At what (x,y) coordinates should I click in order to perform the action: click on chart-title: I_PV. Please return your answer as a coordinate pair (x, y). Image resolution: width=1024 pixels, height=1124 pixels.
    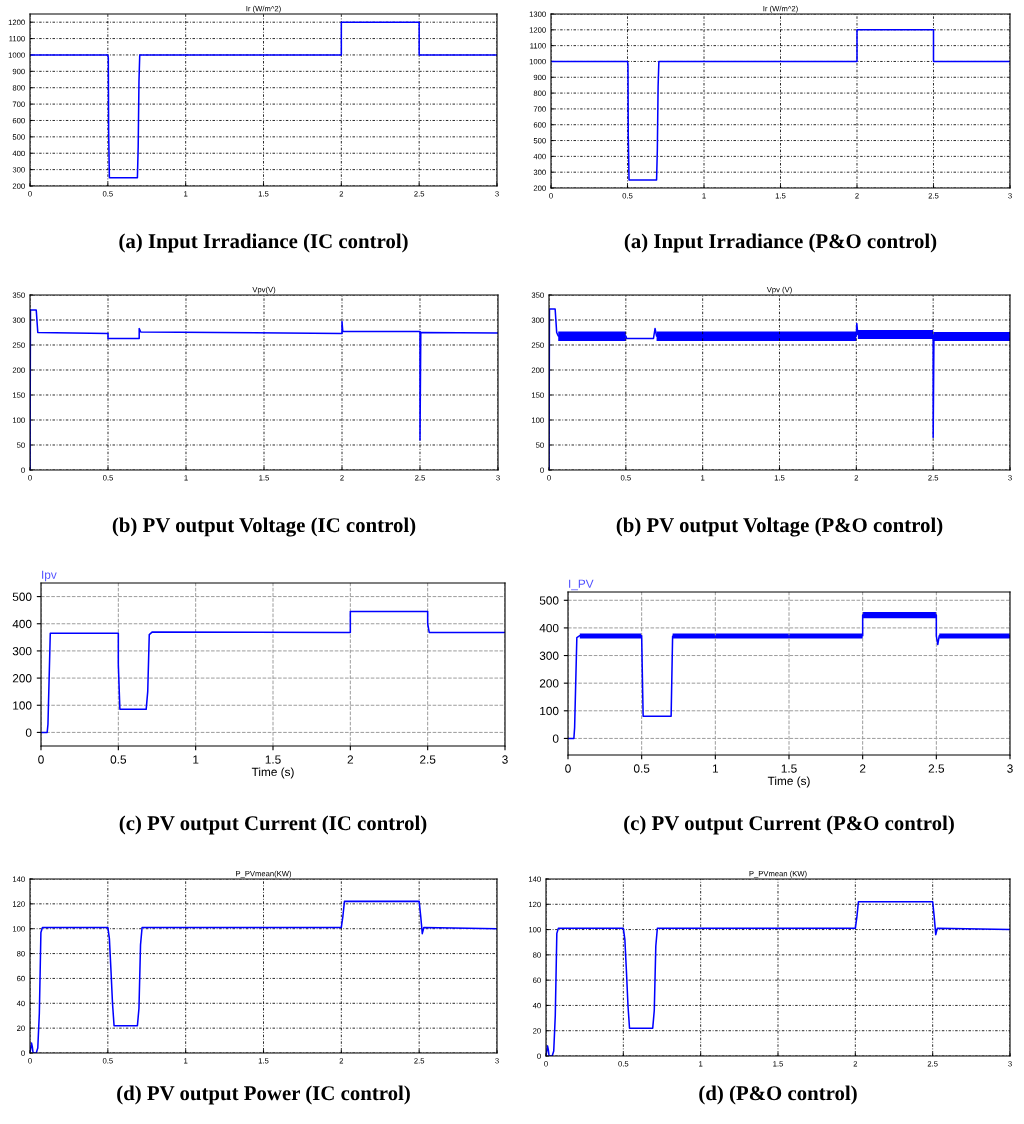
    Looking at the image, I should click on (581, 585).